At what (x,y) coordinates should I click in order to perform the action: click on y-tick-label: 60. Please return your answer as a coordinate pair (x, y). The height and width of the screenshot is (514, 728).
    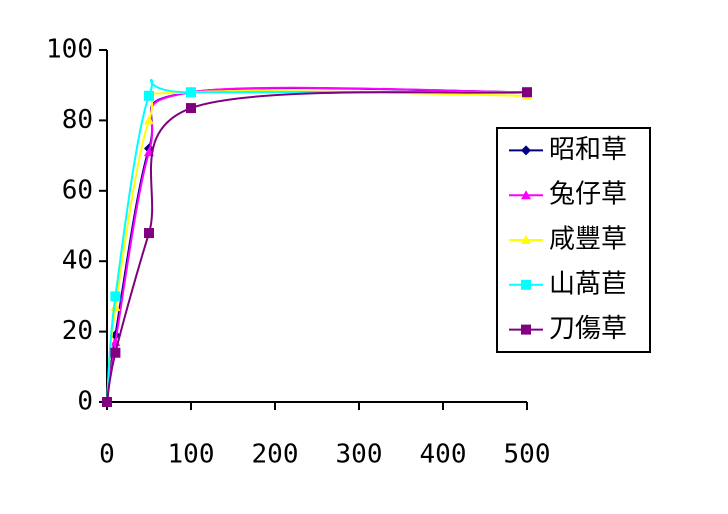
    Looking at the image, I should click on (77, 190).